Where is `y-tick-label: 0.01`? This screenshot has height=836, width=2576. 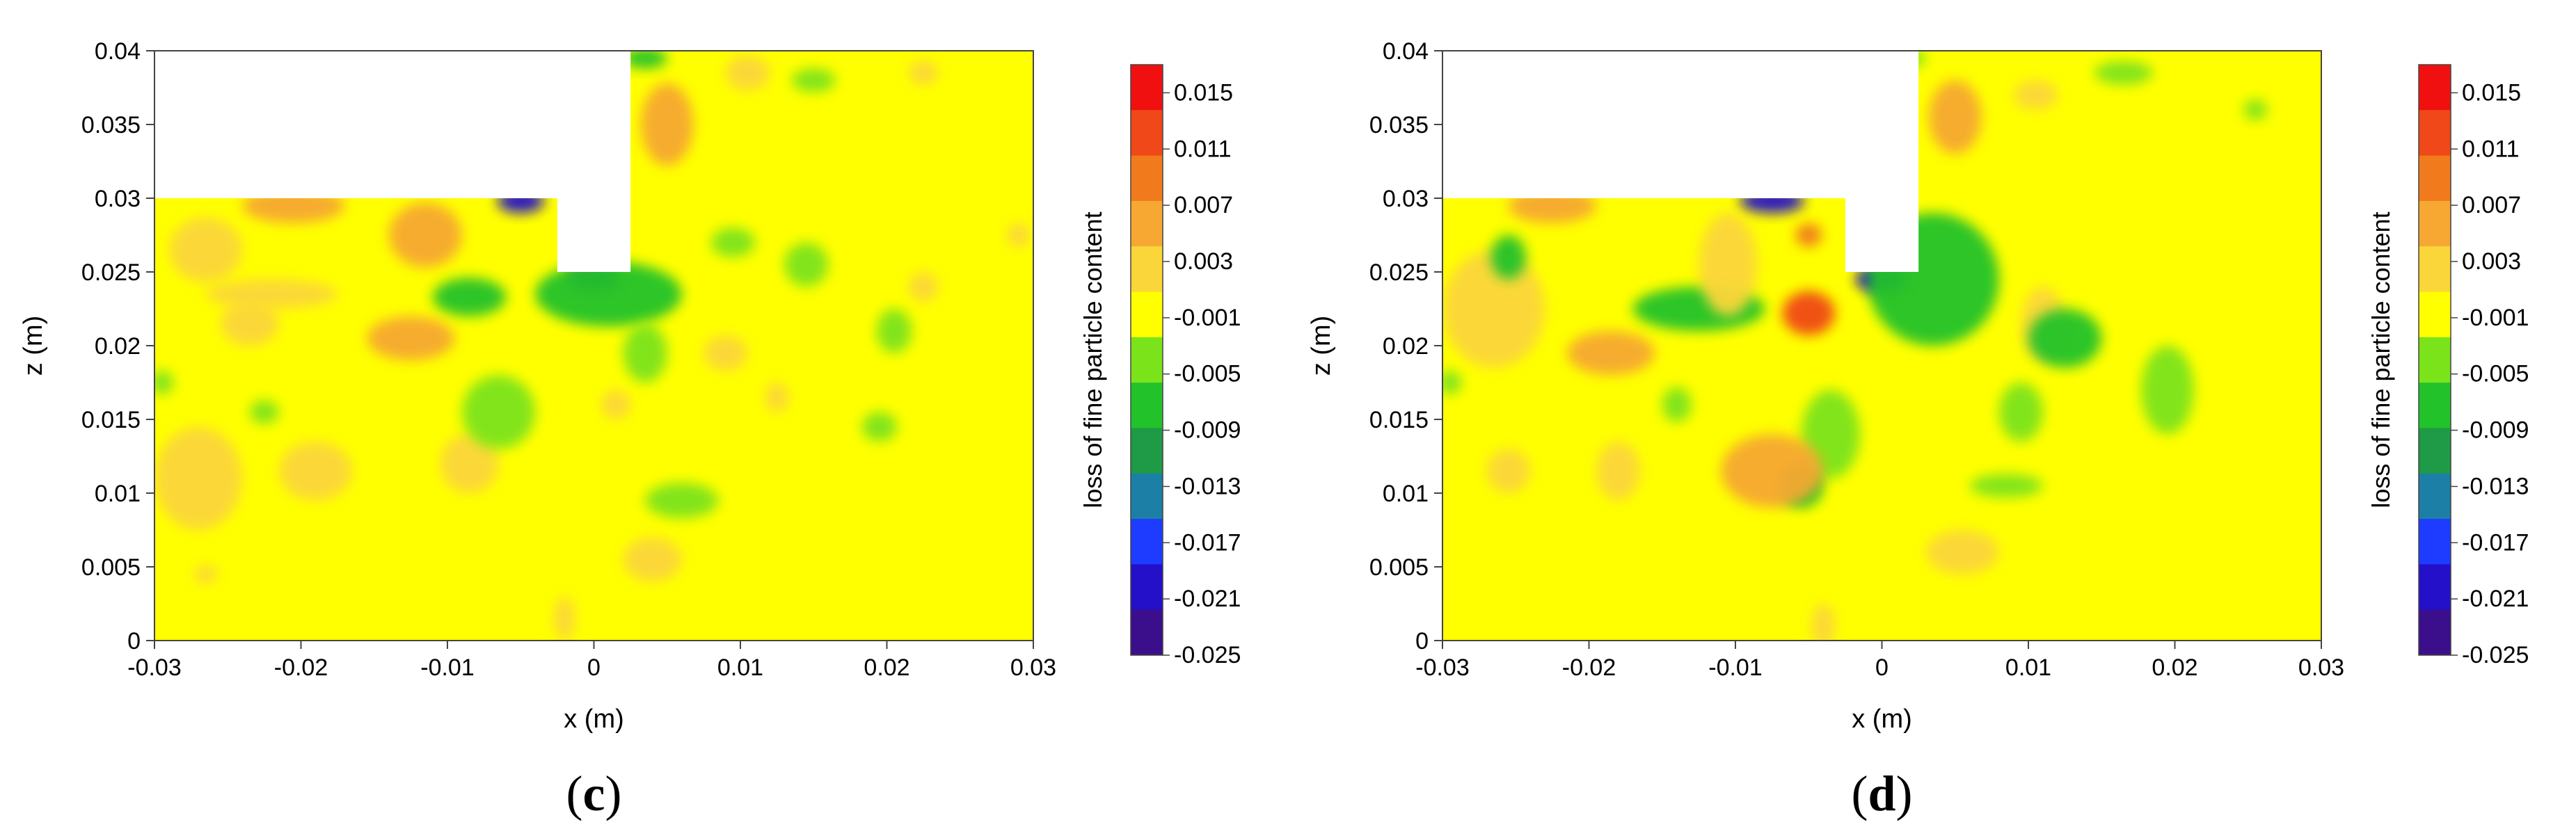
y-tick-label: 0.01 is located at coordinates (1406, 494).